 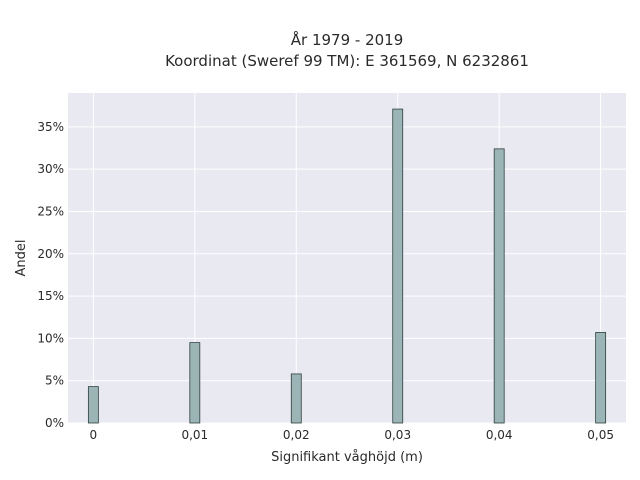 I want to click on x-tick-label: 0, so click(x=94, y=435).